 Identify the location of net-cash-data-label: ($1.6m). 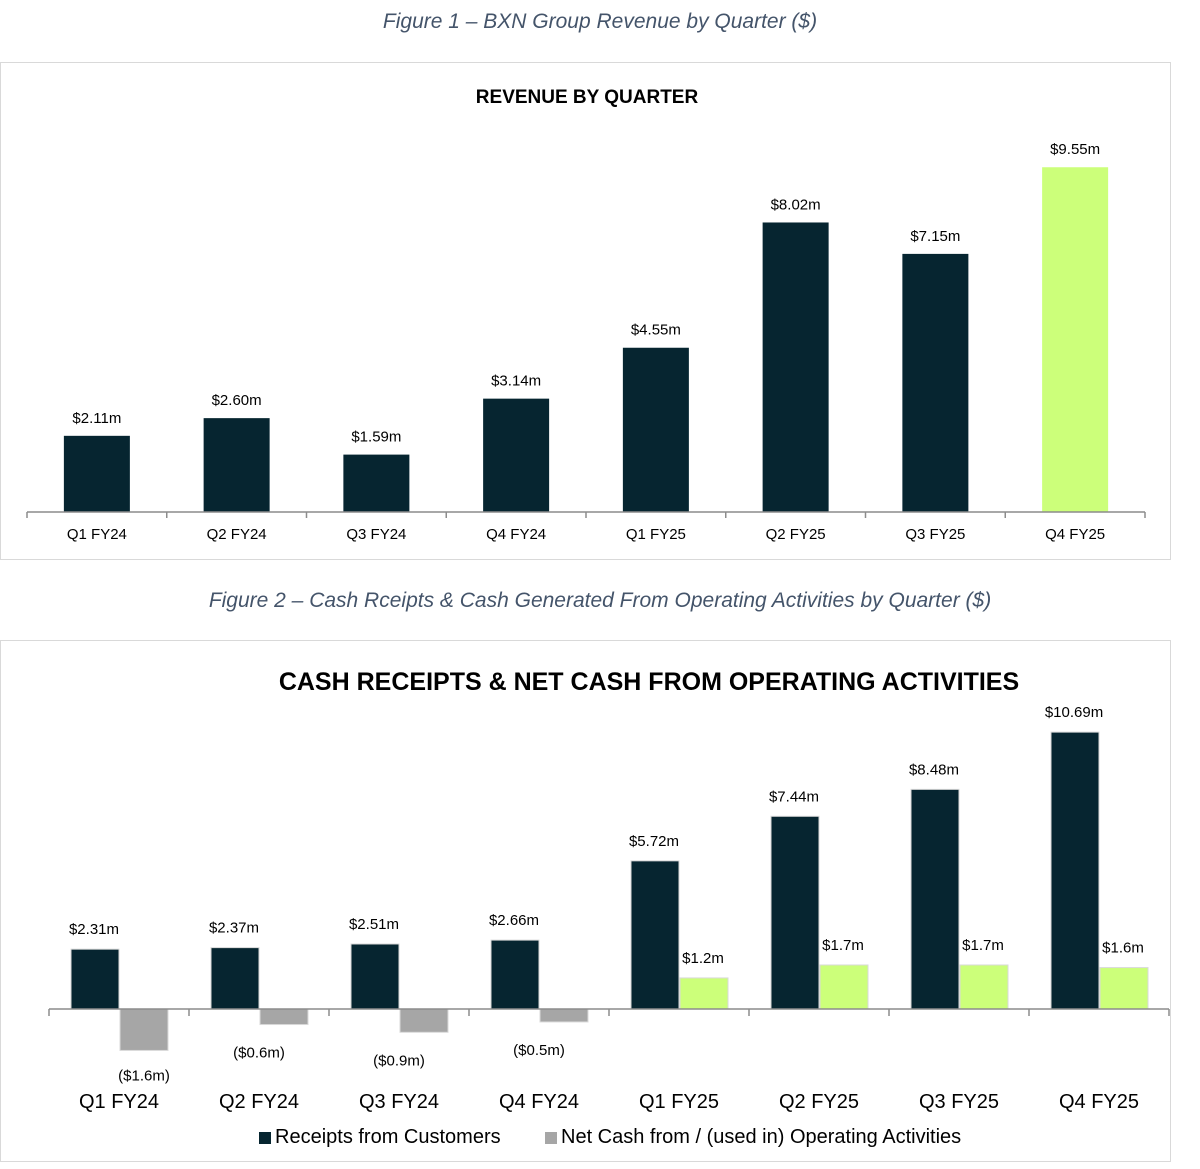
(144, 1075).